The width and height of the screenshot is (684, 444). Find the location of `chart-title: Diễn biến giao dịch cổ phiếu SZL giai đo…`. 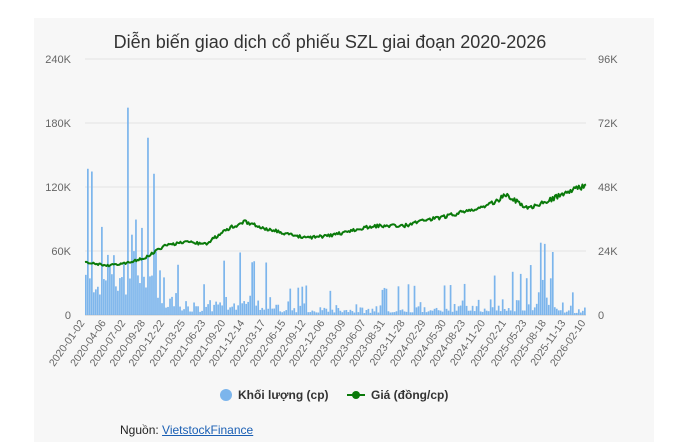

chart-title: Diễn biến giao dịch cổ phiếu SZL giai đo… is located at coordinates (330, 41).